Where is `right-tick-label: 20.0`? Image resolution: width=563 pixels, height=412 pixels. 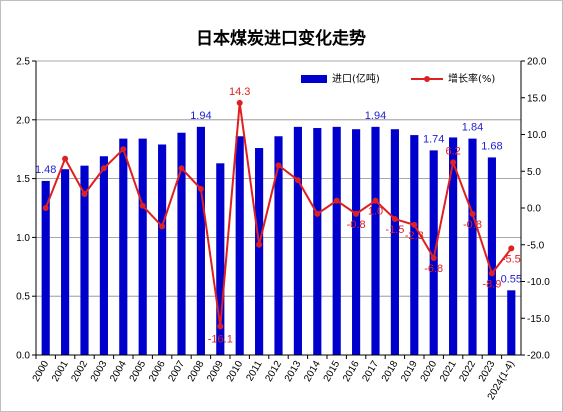 right-tick-label: 20.0 is located at coordinates (537, 62).